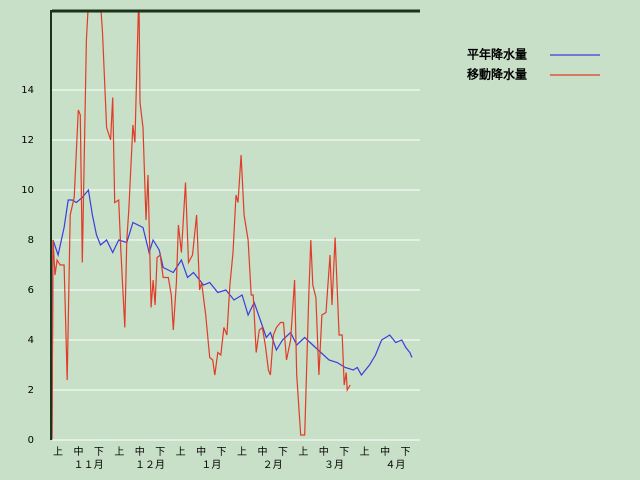 The image size is (640, 480). Describe the element at coordinates (150, 465) in the screenshot. I see `month-label: １２月` at that location.